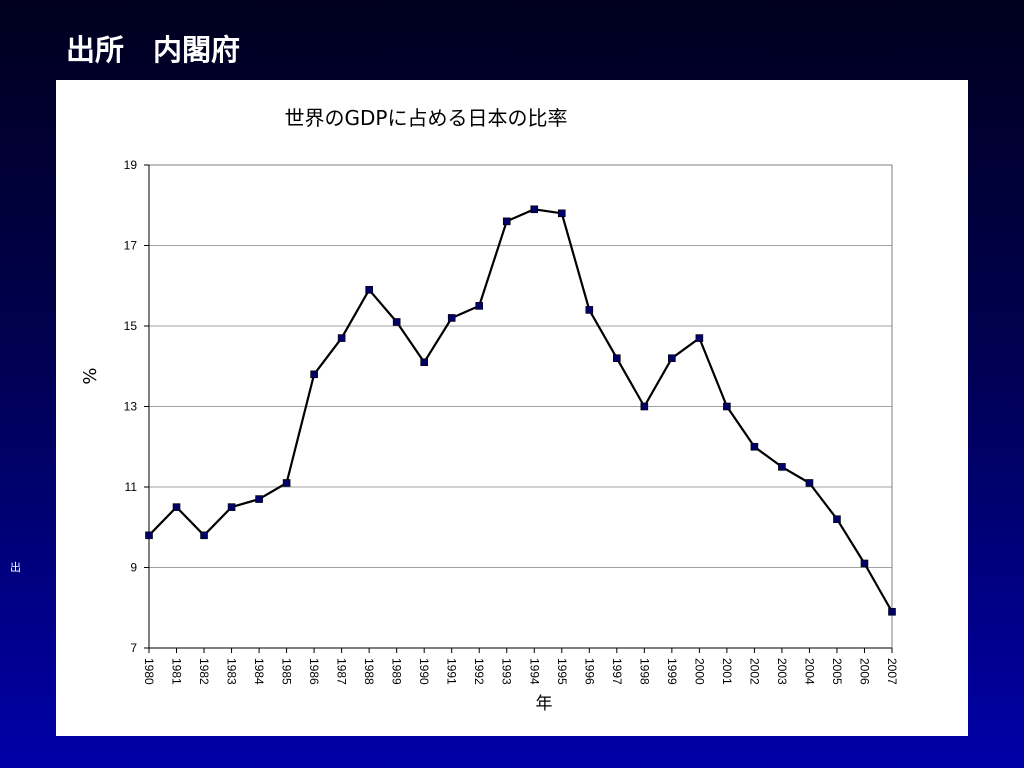 The height and width of the screenshot is (768, 1024). Describe the element at coordinates (699, 338) in the screenshot. I see `data-point-2000` at that location.